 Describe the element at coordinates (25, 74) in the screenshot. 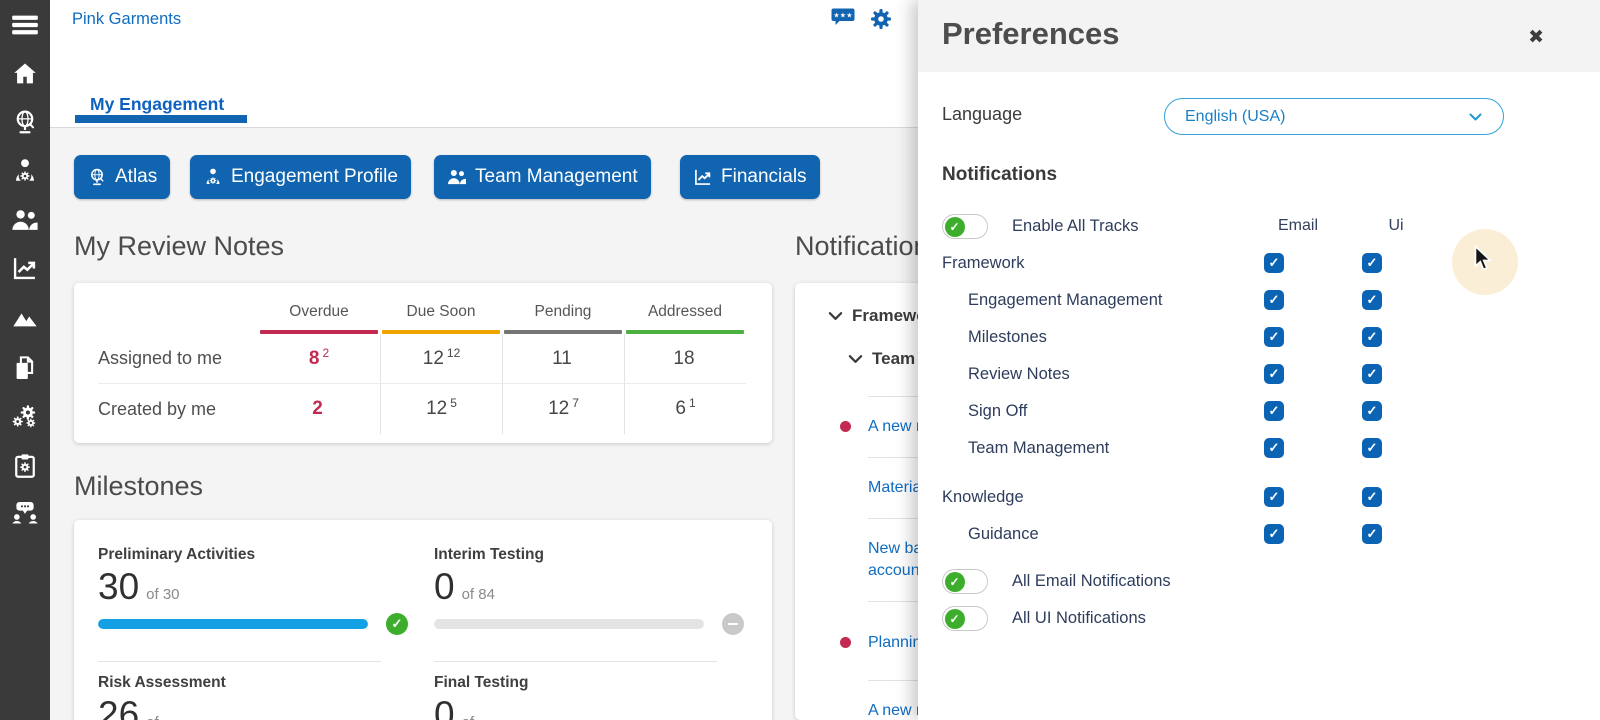

I see `home-icon` at that location.